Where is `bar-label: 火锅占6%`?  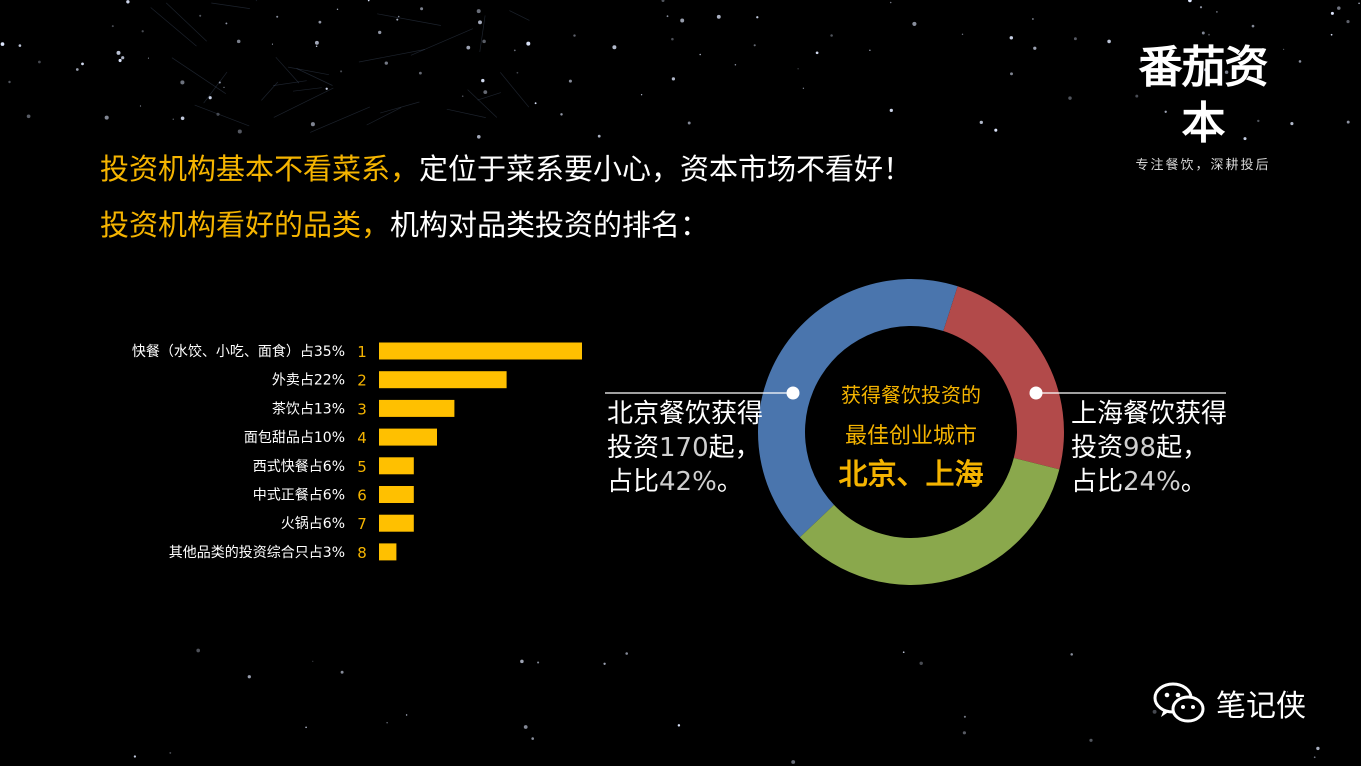
bar-label: 火锅占6% is located at coordinates (313, 524).